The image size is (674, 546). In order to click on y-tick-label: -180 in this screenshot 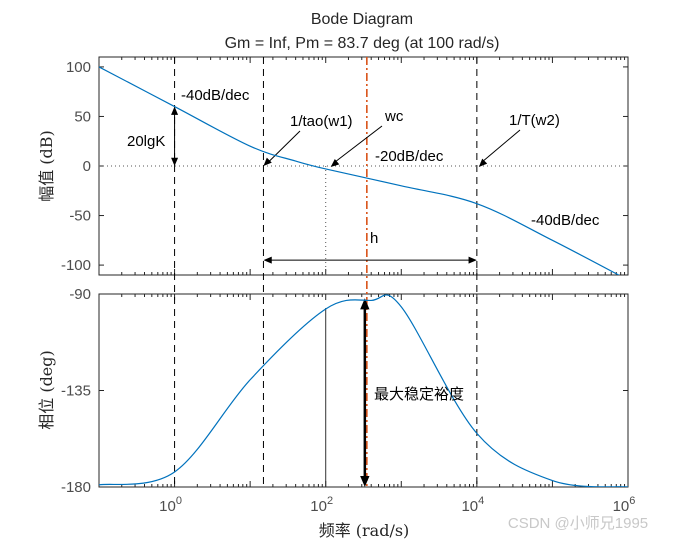, I will do `click(76, 487)`.